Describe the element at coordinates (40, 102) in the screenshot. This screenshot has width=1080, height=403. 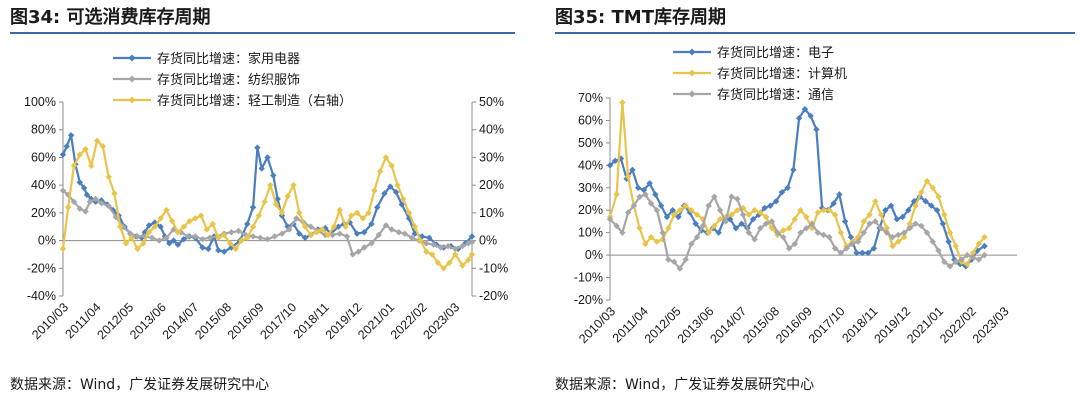
I see `left-tick-label: 100%` at that location.